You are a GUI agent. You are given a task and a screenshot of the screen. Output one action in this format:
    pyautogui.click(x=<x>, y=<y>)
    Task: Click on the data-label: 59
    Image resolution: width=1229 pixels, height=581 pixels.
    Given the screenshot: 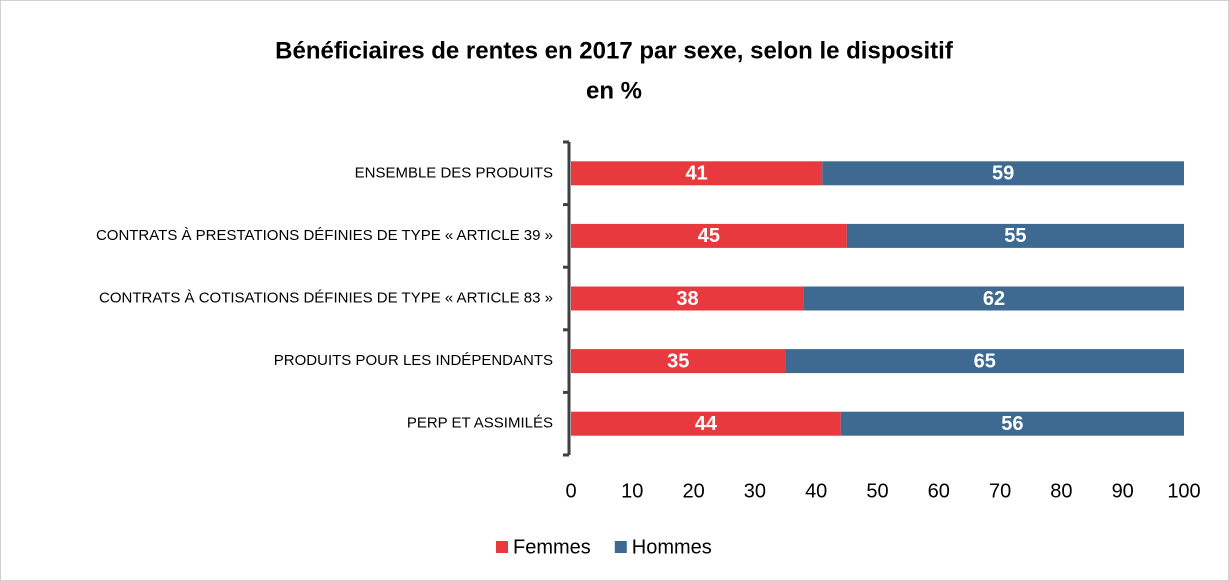 What is the action you would take?
    pyautogui.click(x=1003, y=174)
    